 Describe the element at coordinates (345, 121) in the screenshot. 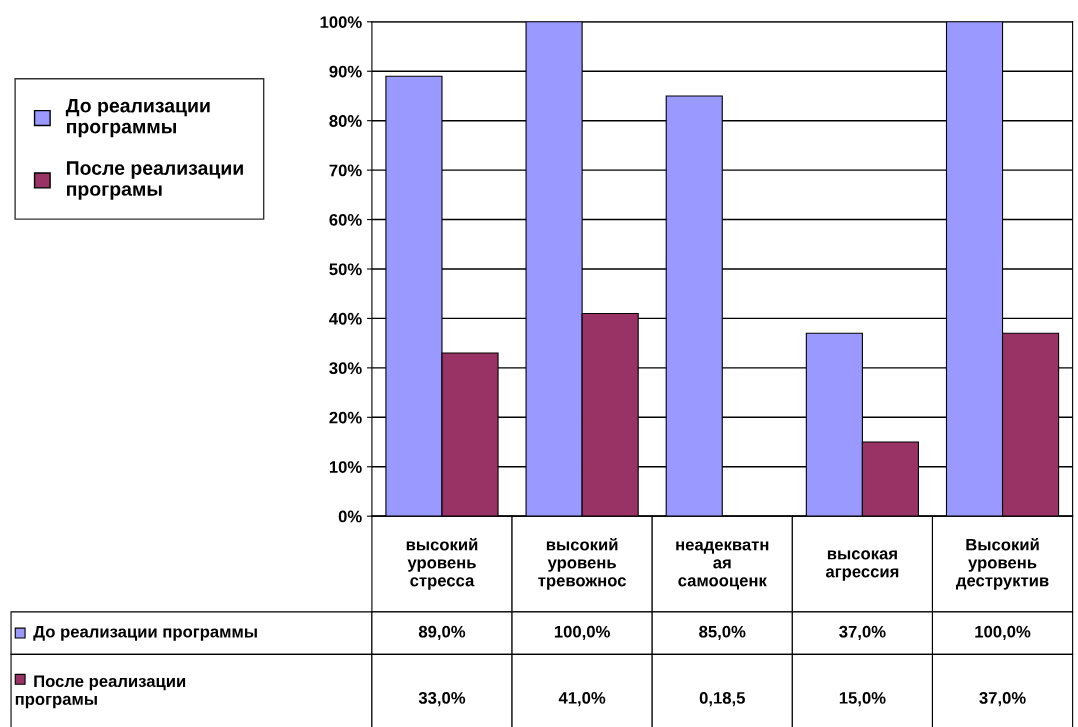

I see `y-tick-label: 80%` at that location.